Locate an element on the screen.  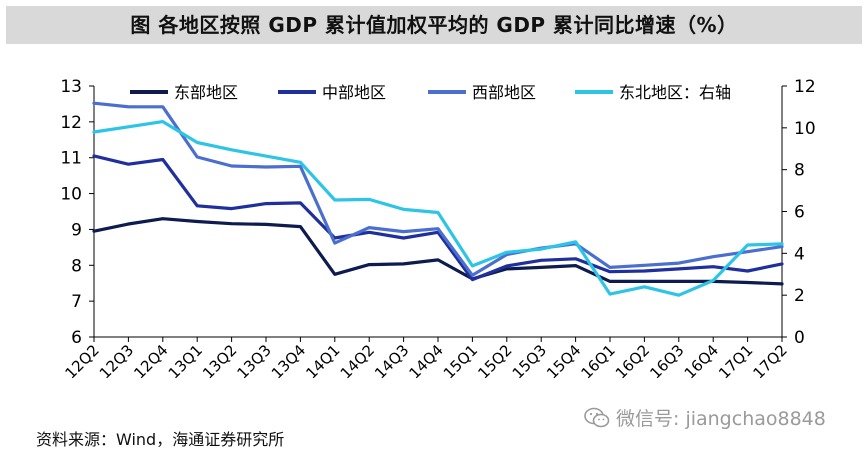
x-tick-label: 14Q1 is located at coordinates (322, 361).